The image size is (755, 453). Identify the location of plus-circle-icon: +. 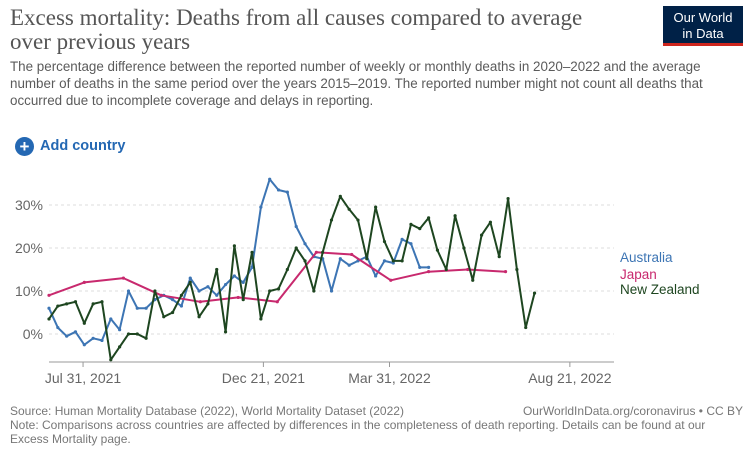
(24, 146).